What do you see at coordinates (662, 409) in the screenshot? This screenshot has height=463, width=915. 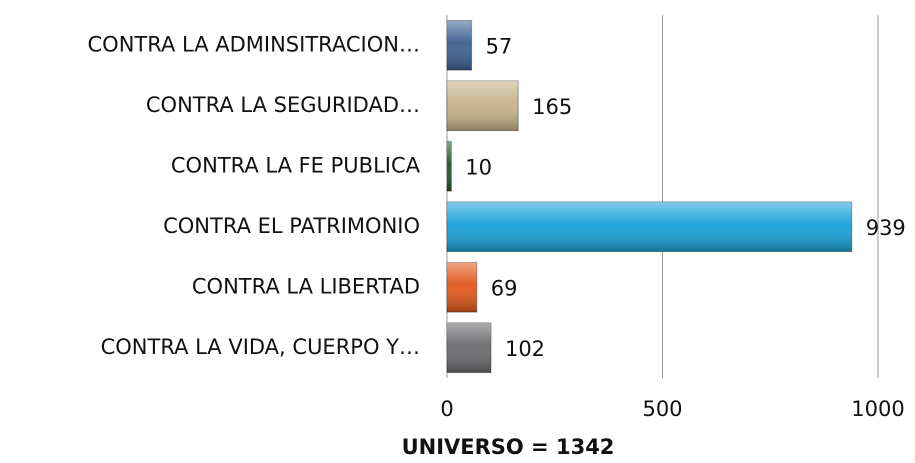 I see `x-tick-label: 500` at bounding box center [662, 409].